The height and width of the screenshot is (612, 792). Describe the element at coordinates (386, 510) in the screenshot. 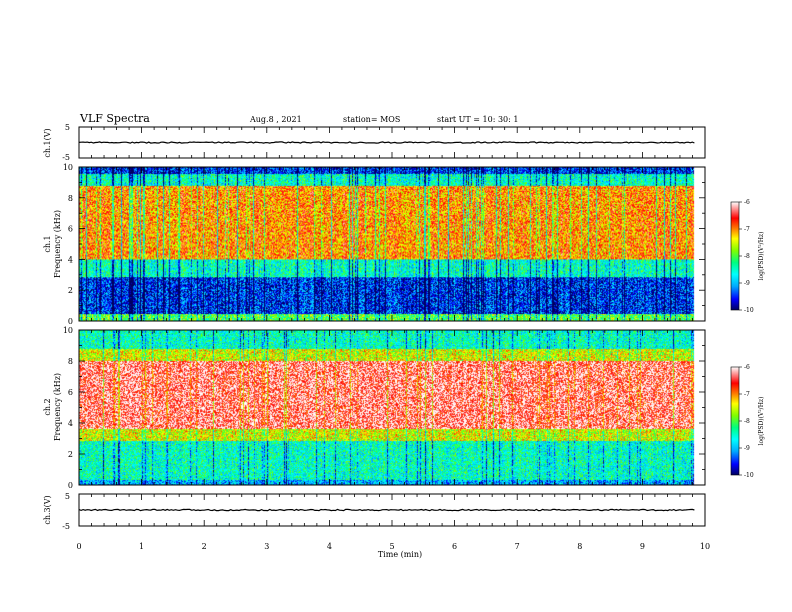

I see `ch3-waveform-line` at that location.